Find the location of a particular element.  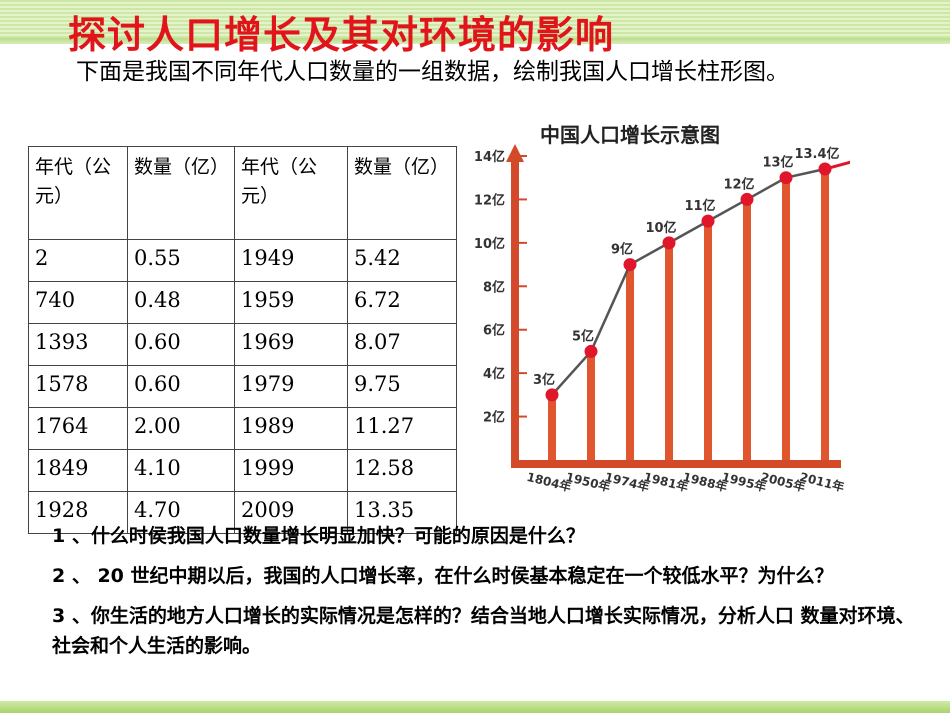

y-axis is located at coordinates (515, 309).